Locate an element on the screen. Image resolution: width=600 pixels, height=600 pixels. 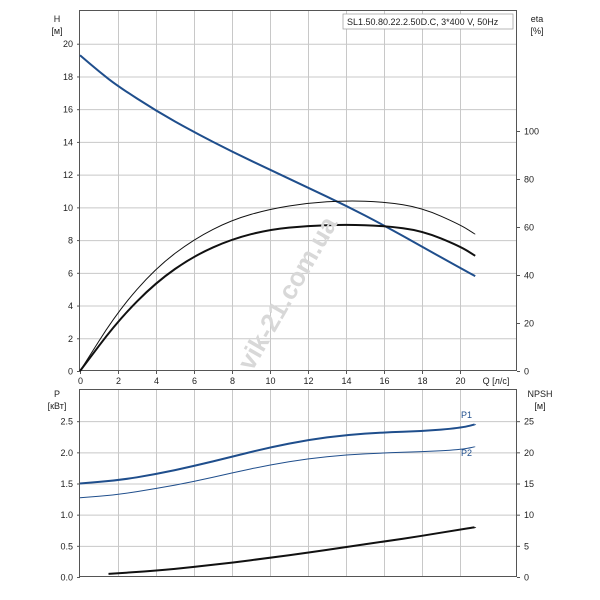
chart-title-box is located at coordinates (428, 21).